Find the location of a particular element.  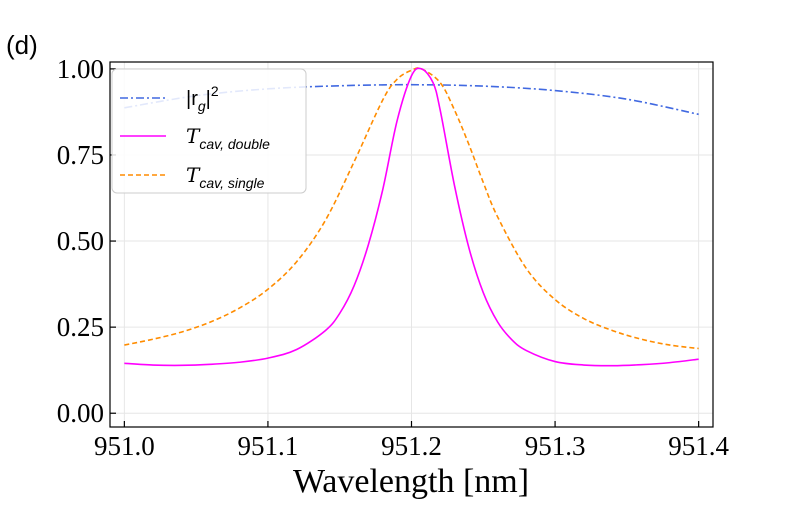

y-tick-label: 0.75 is located at coordinates (80, 155).